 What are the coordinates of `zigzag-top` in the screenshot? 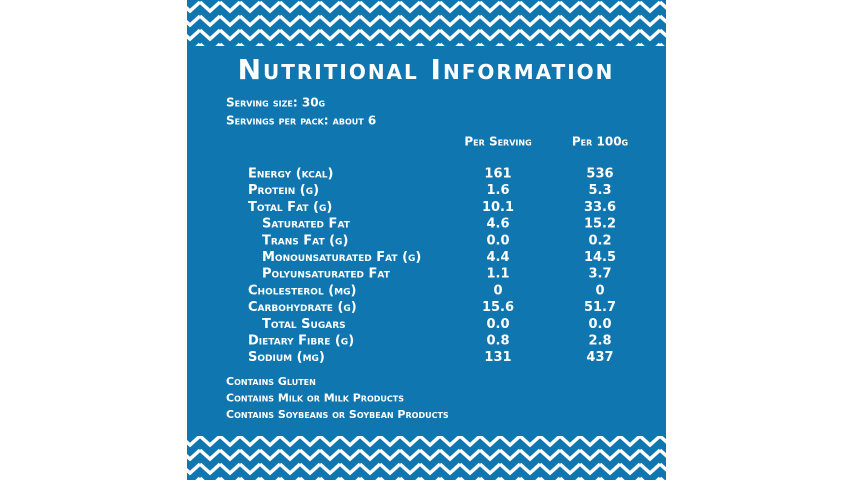 It's located at (426, 23).